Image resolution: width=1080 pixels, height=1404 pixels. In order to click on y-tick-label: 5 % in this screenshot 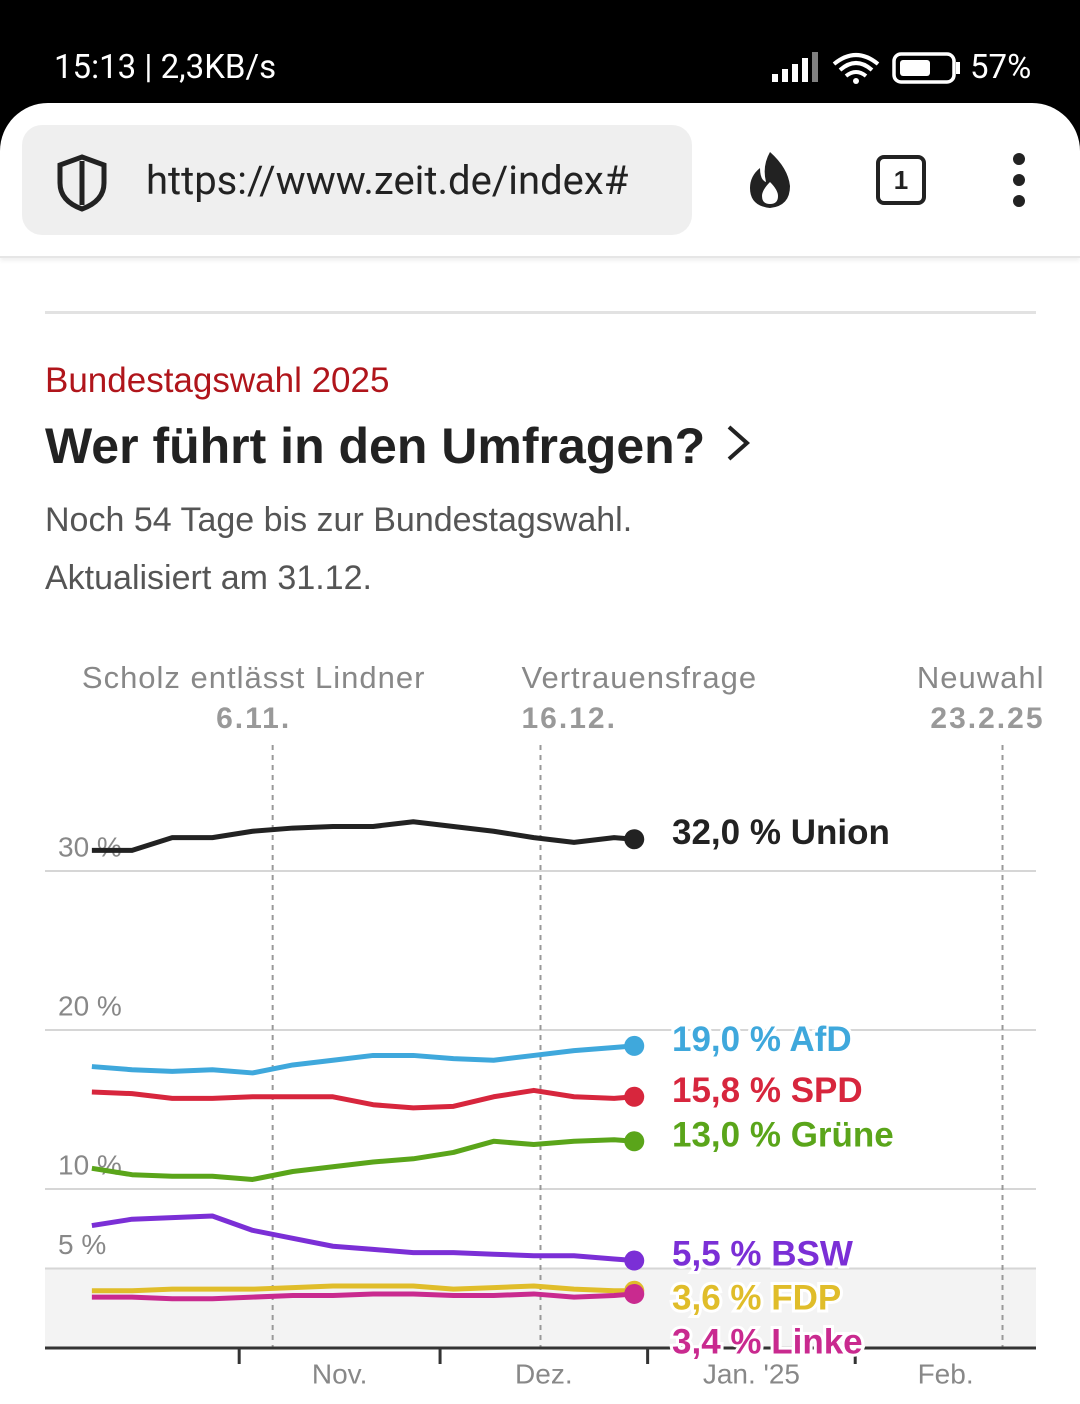, I will do `click(82, 1244)`.